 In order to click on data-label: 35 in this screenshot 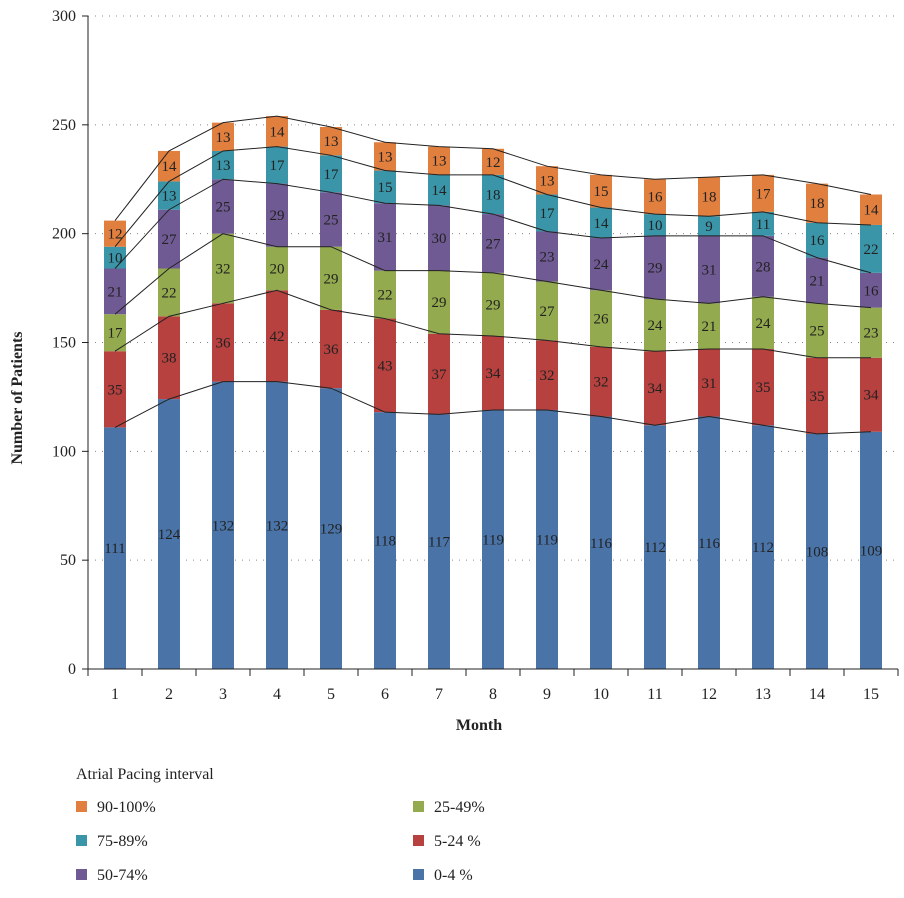, I will do `click(763, 388)`.